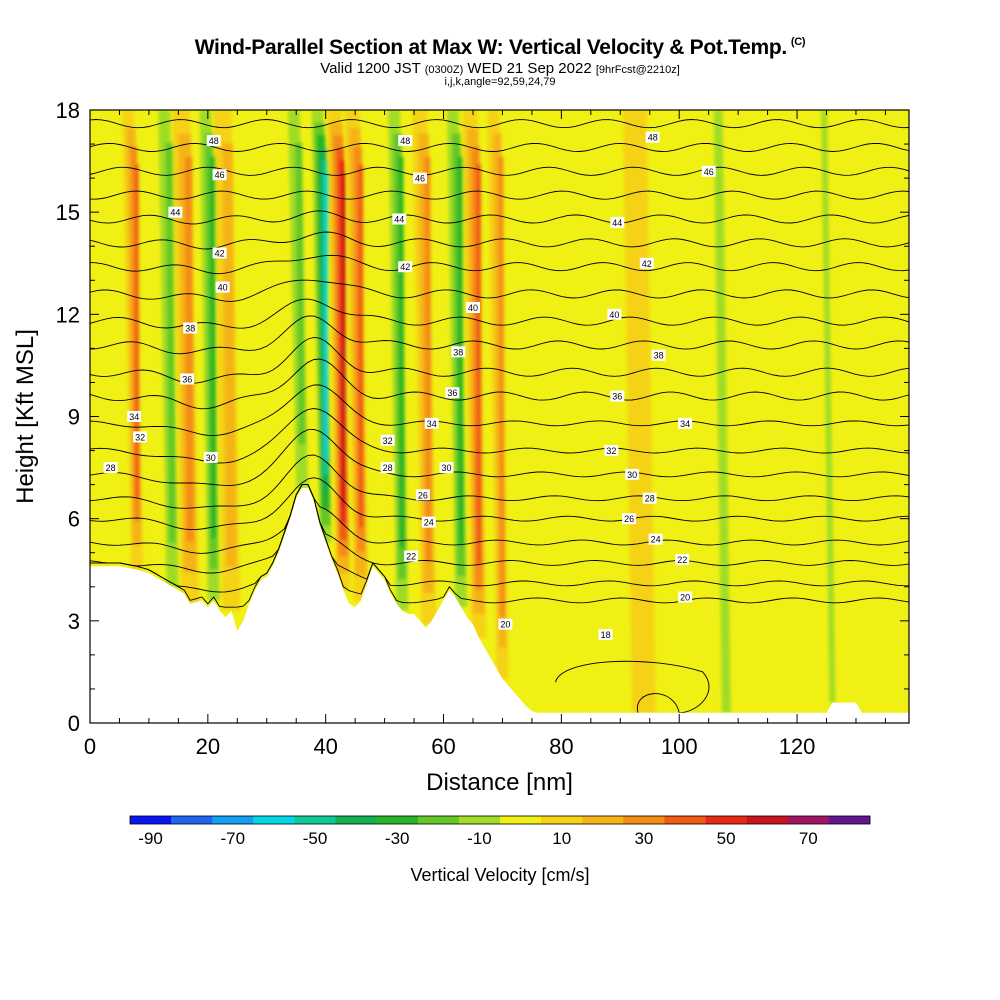 This screenshot has height=1000, width=1000. I want to click on contour-label-text: 46, so click(709, 172).